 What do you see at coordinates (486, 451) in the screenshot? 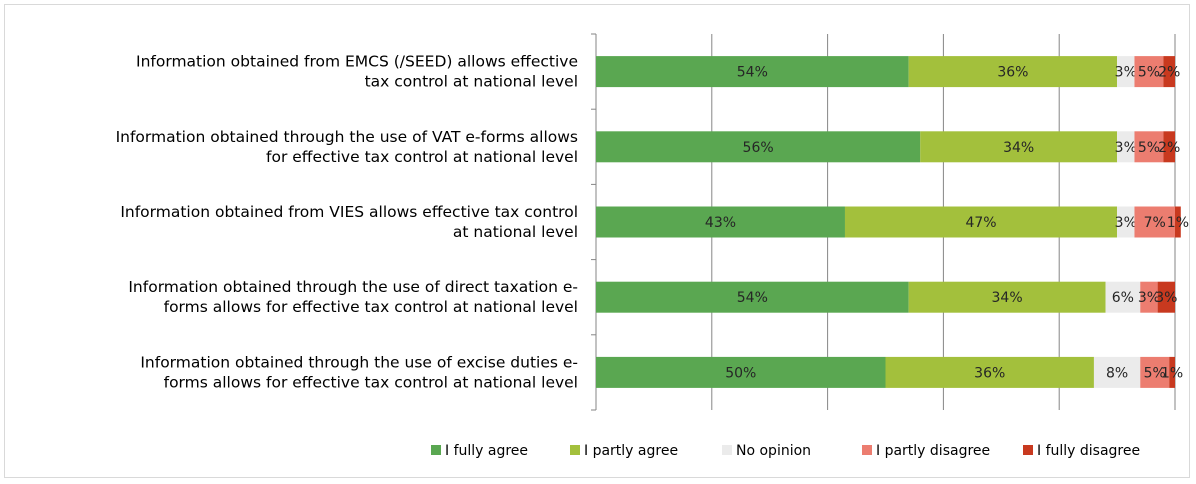
I see `legend-label: I fully agree` at bounding box center [486, 451].